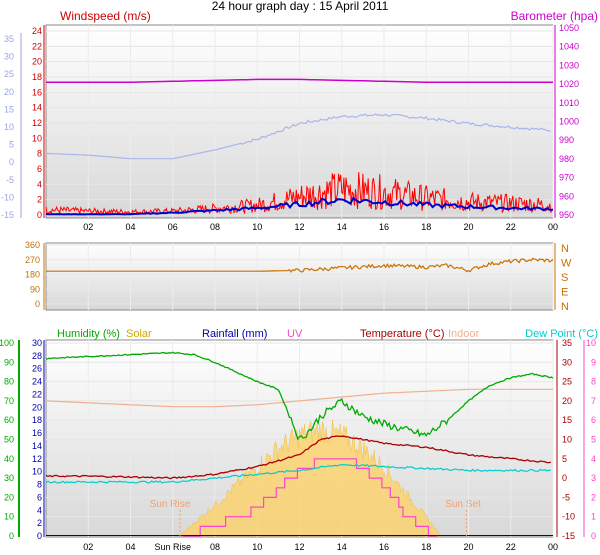 The image size is (600, 555). What do you see at coordinates (569, 103) in the screenshot?
I see `barometer-tick-label: 1010` at bounding box center [569, 103].